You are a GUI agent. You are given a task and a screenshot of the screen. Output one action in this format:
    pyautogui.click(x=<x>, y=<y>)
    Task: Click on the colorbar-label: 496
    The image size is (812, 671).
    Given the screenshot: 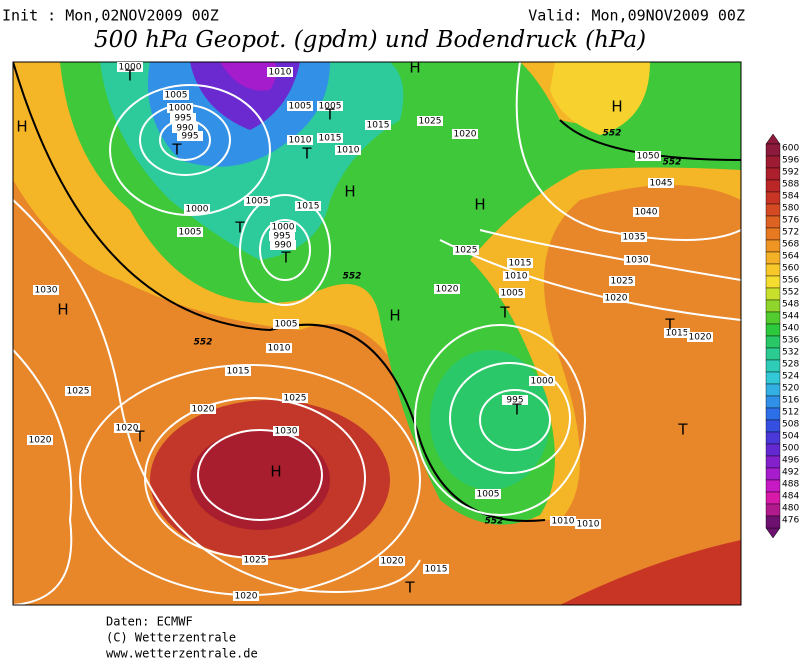 What is the action you would take?
    pyautogui.click(x=790, y=461)
    